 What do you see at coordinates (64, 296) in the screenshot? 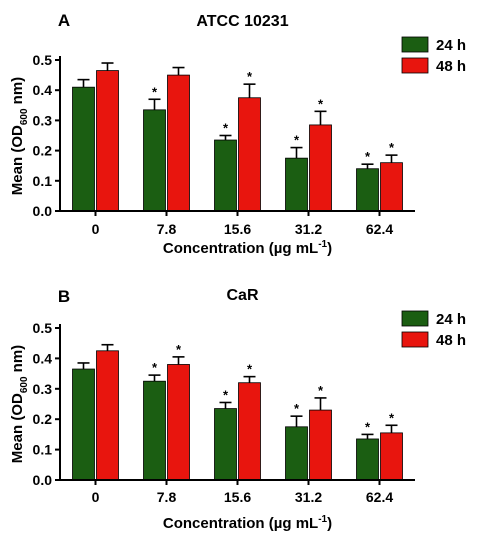
I see `panel-letter: B` at bounding box center [64, 296].